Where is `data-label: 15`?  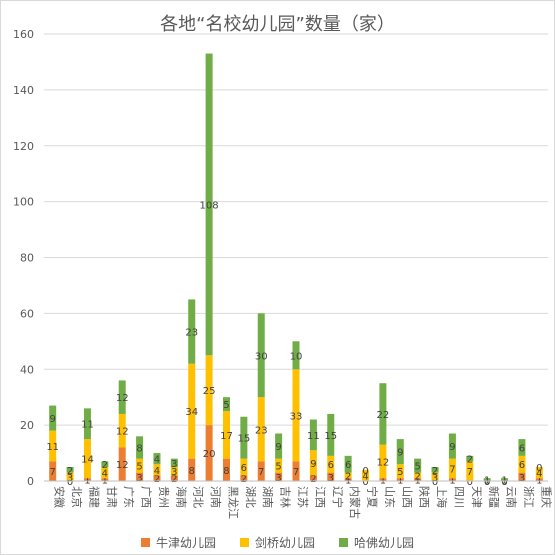 data-label: 15 is located at coordinates (243, 439).